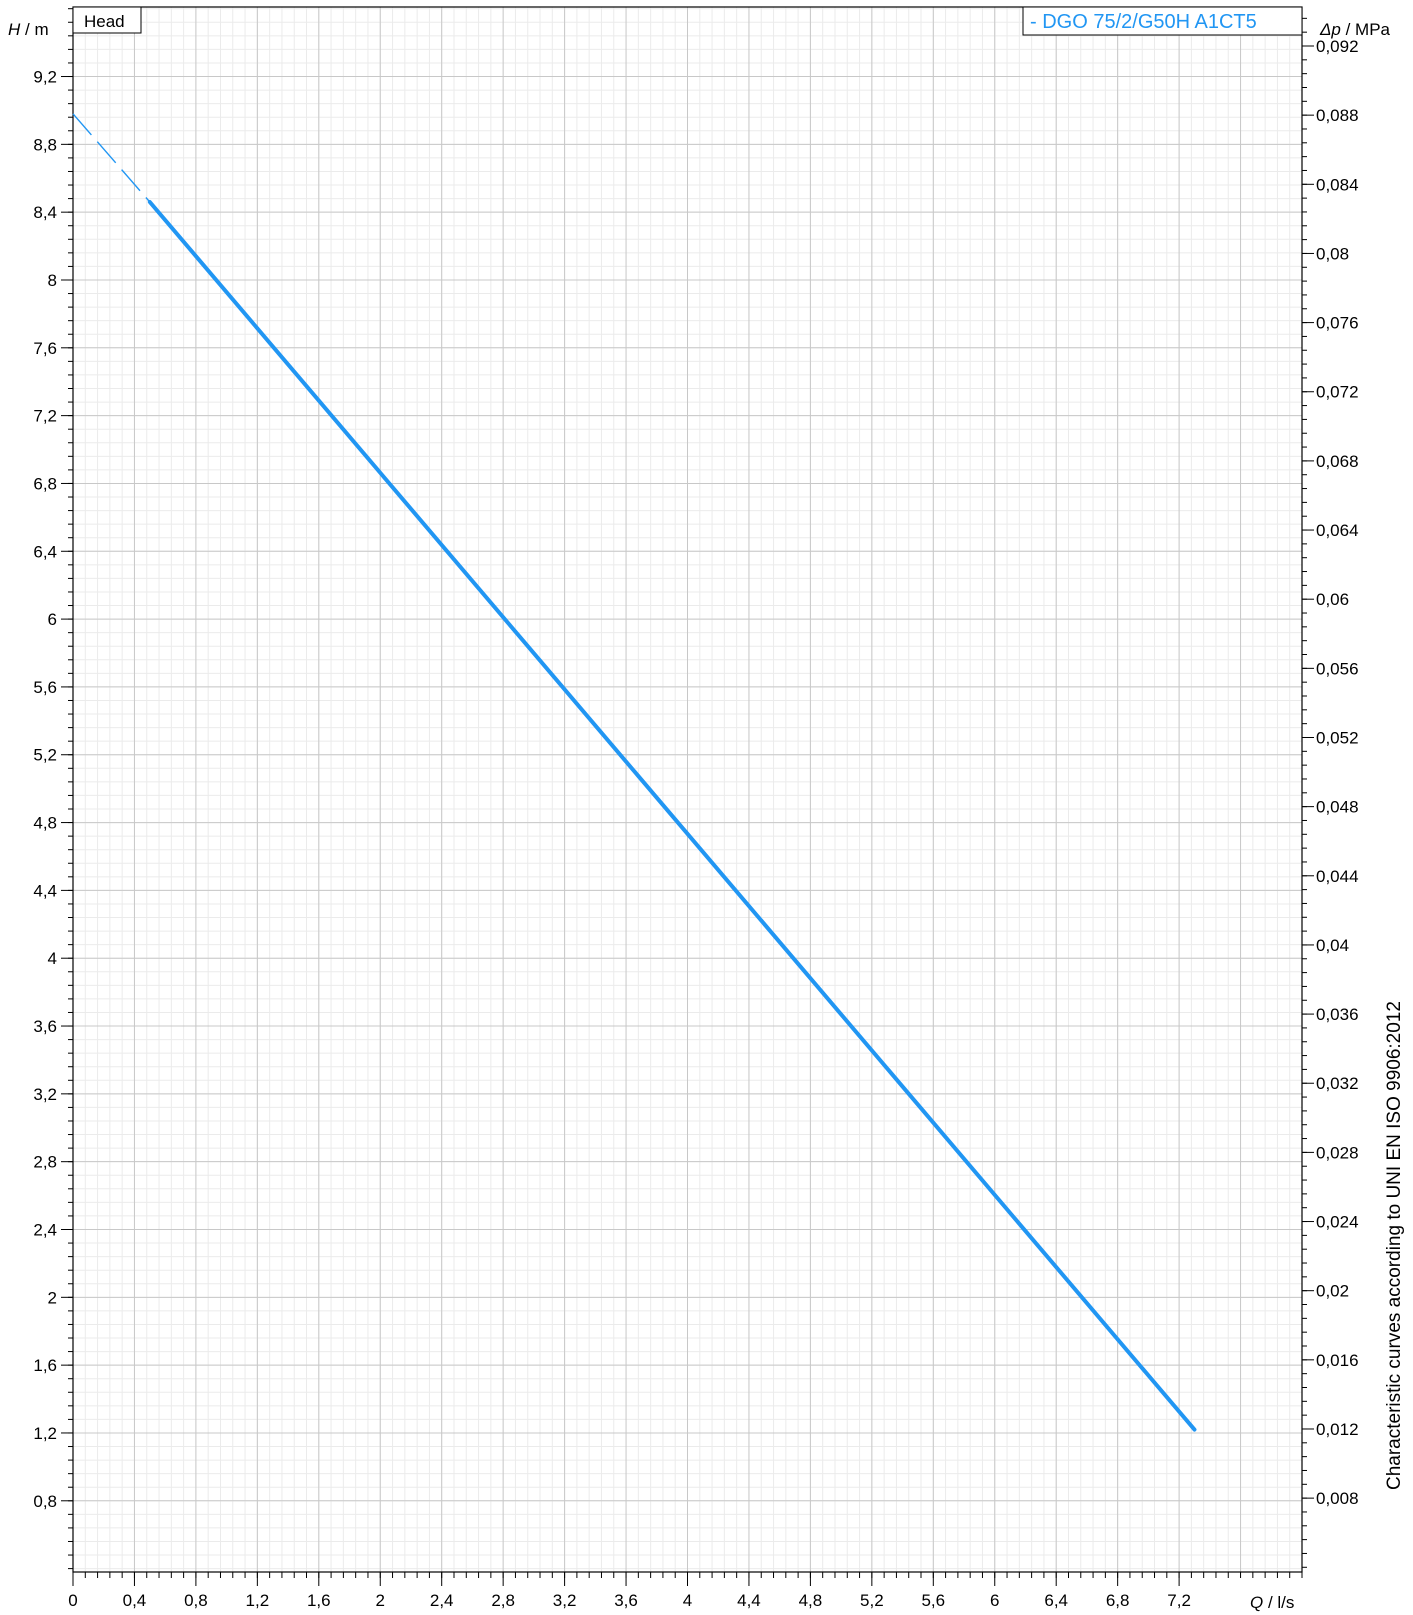 Image resolution: width=1413 pixels, height=1615 pixels. Describe the element at coordinates (52, 1297) in the screenshot. I see `y-left-tick-label: 2` at that location.